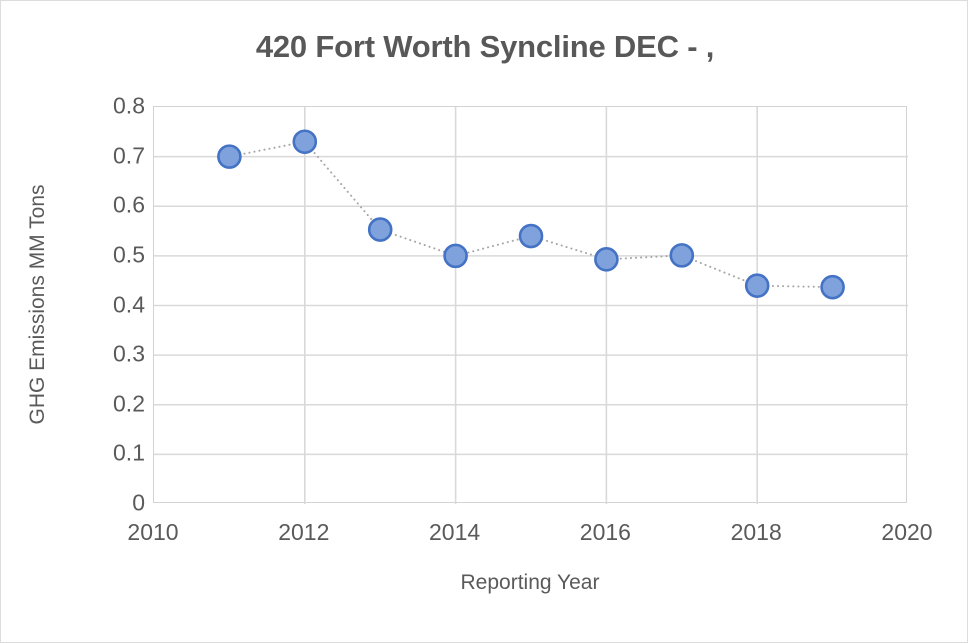 This screenshot has width=968, height=643. Describe the element at coordinates (109, 304) in the screenshot. I see `y-axis-tick-labels: 0 0.1 0.2 0.3 0.4 0.5 0.6 0.7 0.8` at that location.